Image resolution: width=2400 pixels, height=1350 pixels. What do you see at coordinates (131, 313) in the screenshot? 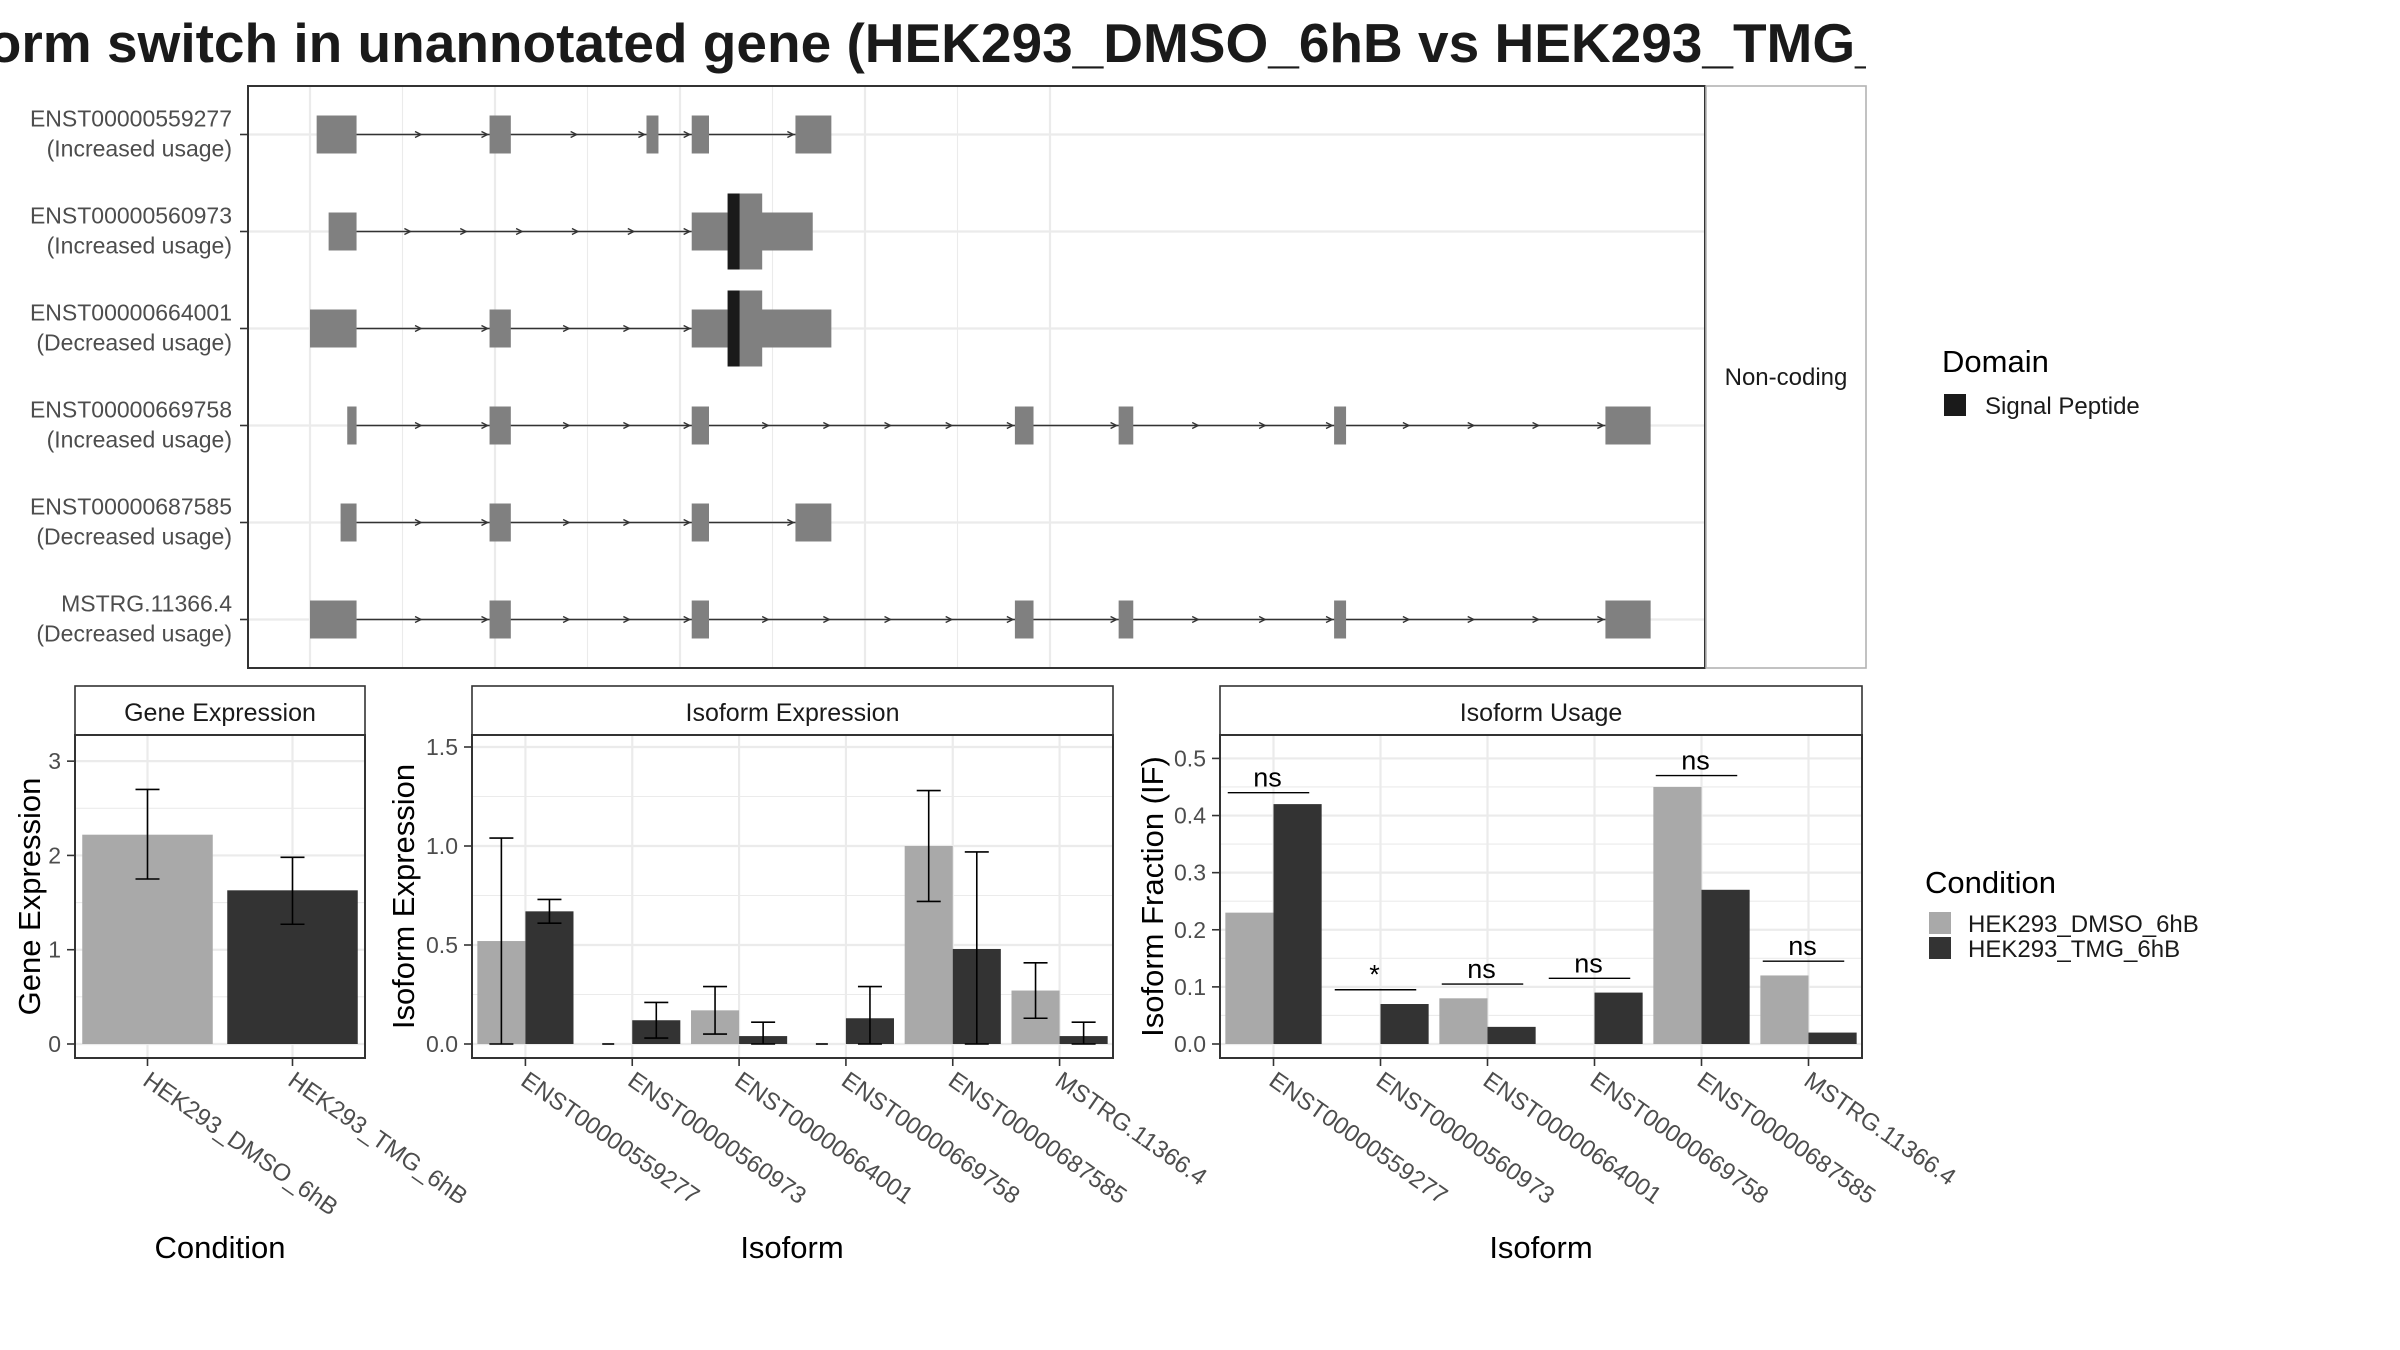
I see `isoform-label-id: ENST00000664001` at bounding box center [131, 313].